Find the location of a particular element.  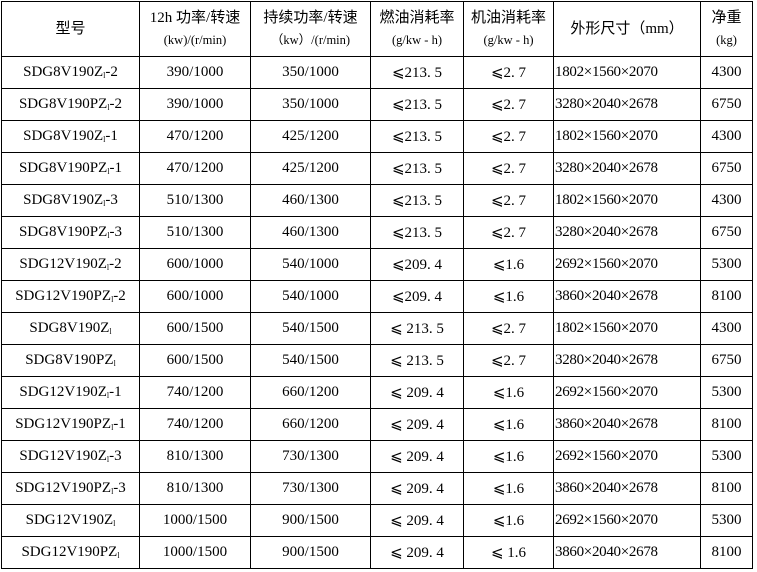

cell-model: SDG12V190PZl-1 is located at coordinates (70, 424).